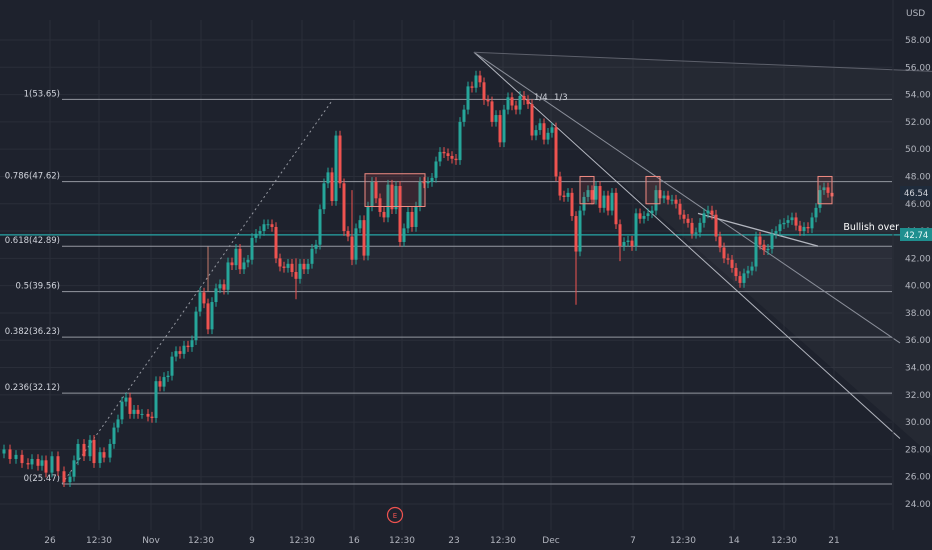 This screenshot has width=932, height=550. What do you see at coordinates (758, 229) in the screenshot?
I see `wedge-trendline` at bounding box center [758, 229].